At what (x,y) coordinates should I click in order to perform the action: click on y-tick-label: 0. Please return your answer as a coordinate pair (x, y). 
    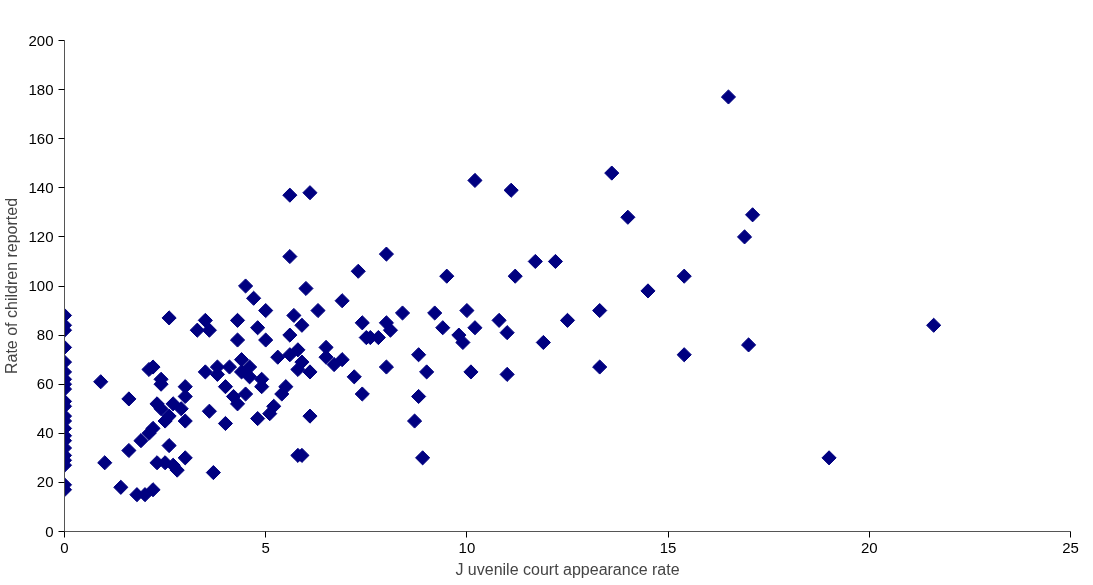
    Looking at the image, I should click on (49, 531).